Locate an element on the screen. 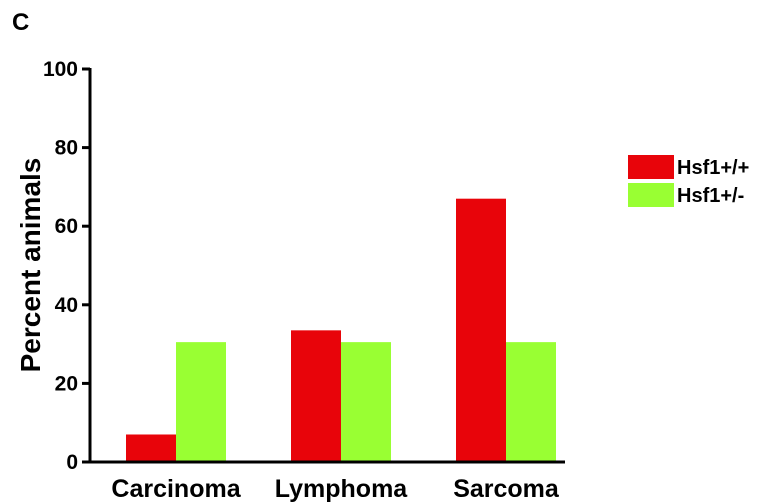 The image size is (759, 503). legend-label-2: Hsf1+/- is located at coordinates (710, 196).